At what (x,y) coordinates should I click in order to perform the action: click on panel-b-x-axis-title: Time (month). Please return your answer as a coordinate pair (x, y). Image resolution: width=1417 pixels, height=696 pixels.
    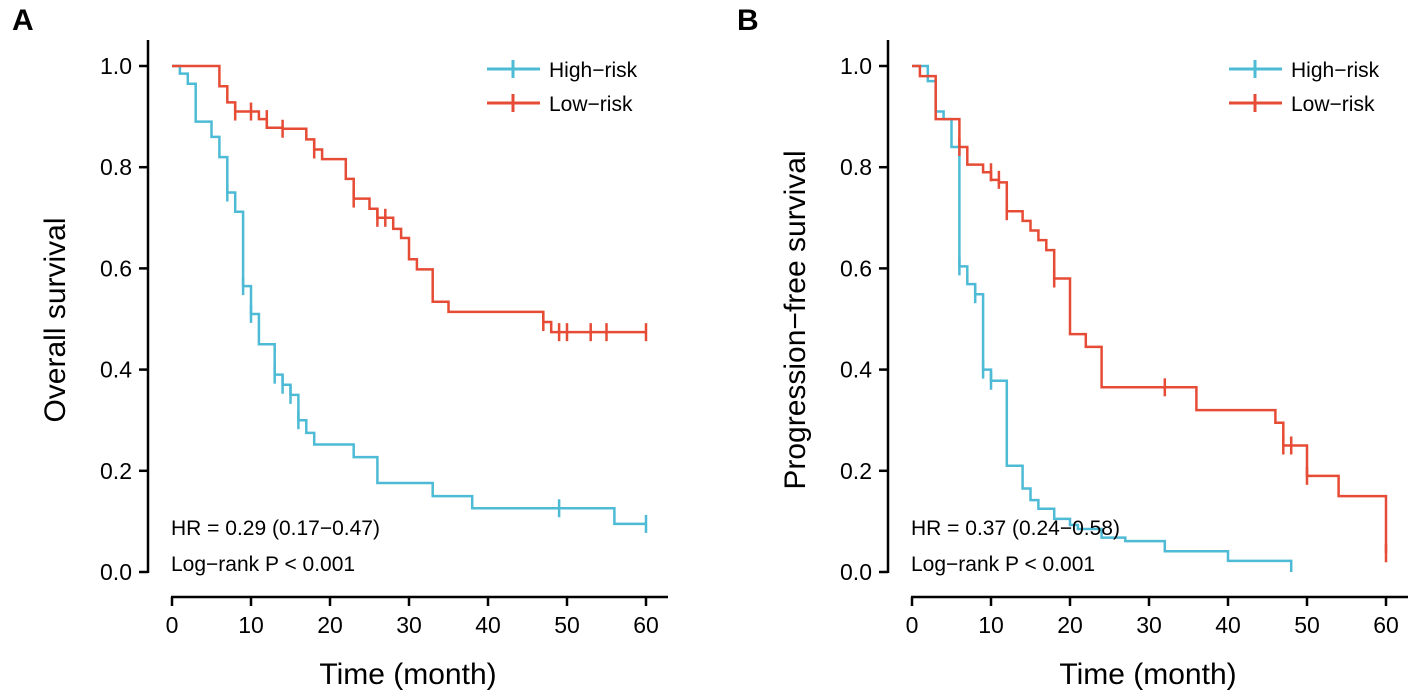
    Looking at the image, I should click on (1147, 674).